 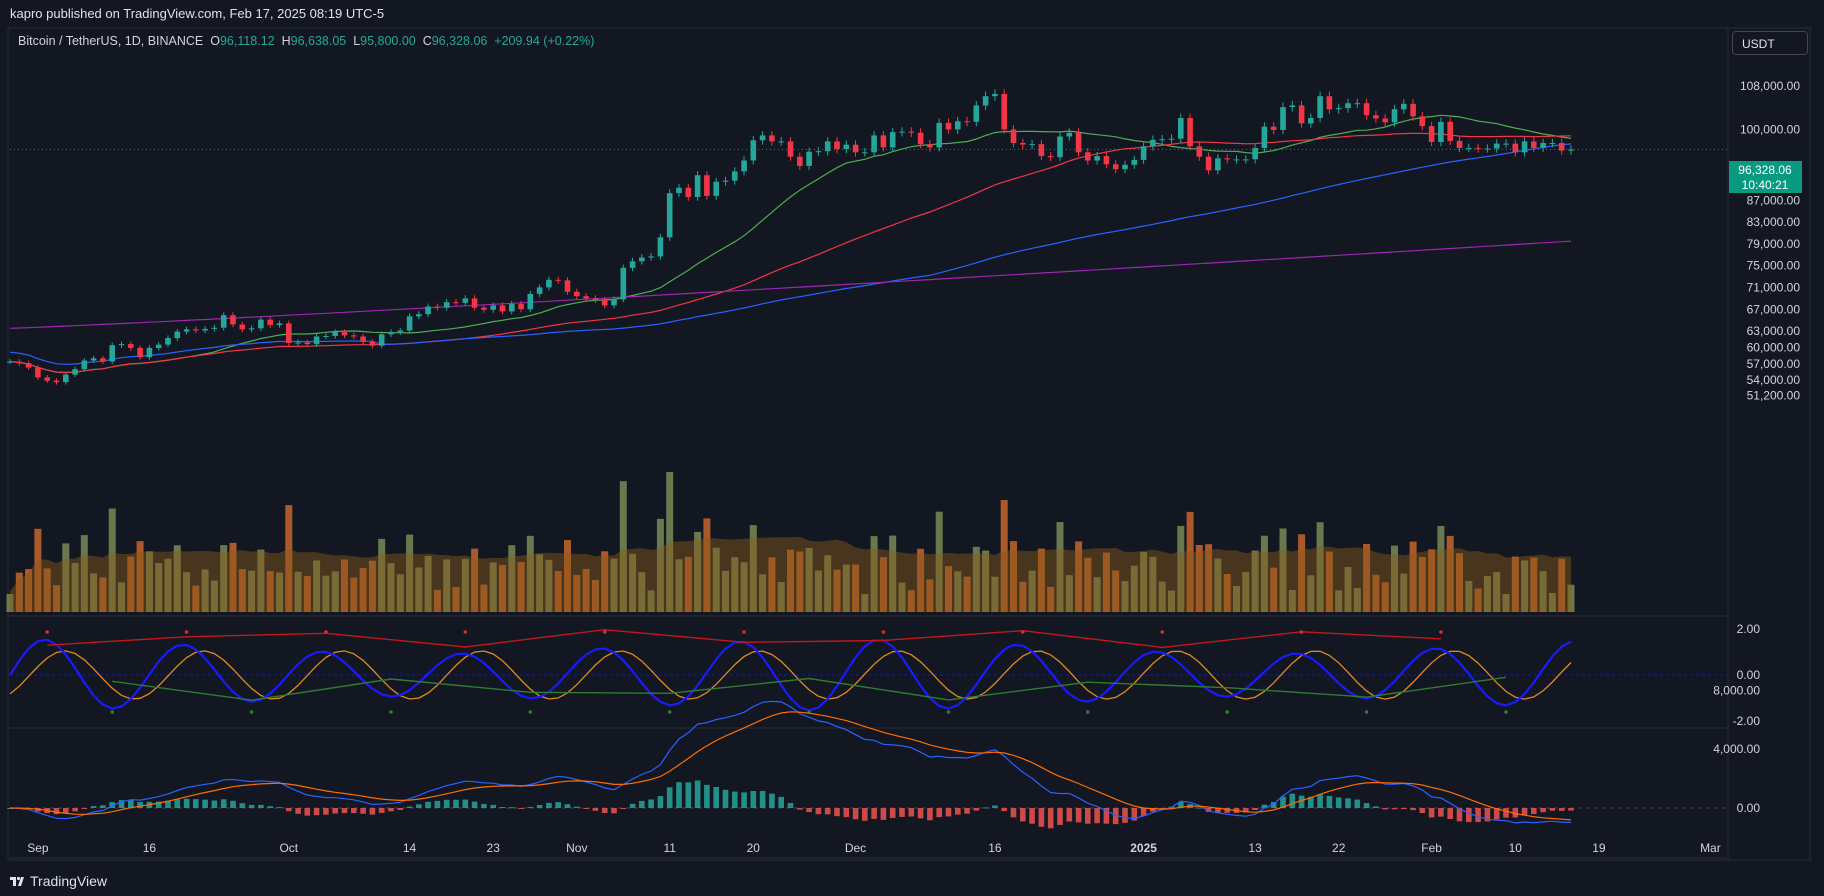 I want to click on oscillator-main-line, so click(x=790, y=675).